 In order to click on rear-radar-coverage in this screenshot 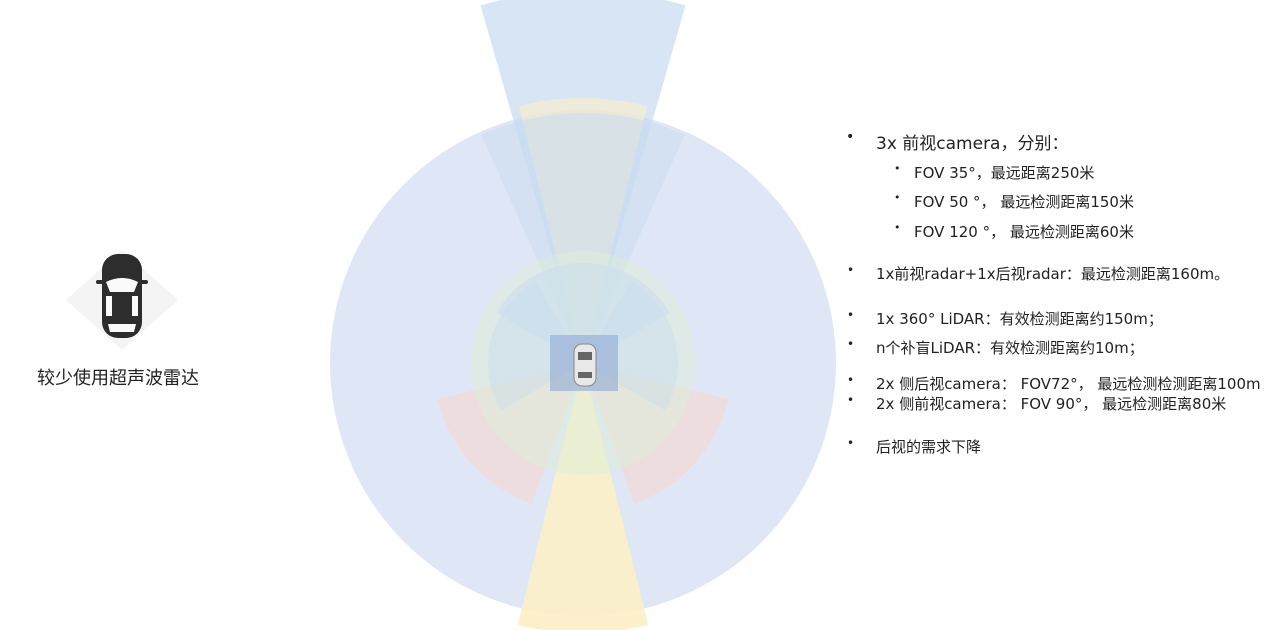, I will do `click(583, 496)`.